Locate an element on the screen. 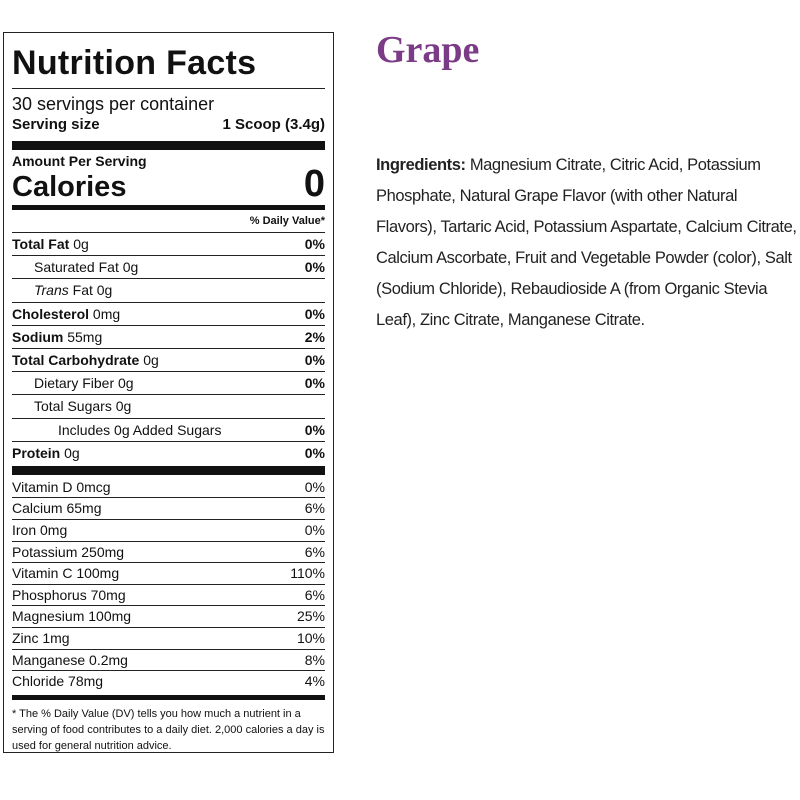 This screenshot has height=800, width=800. nutrient-row: Includes 0g Added Sugars 0% is located at coordinates (168, 429).